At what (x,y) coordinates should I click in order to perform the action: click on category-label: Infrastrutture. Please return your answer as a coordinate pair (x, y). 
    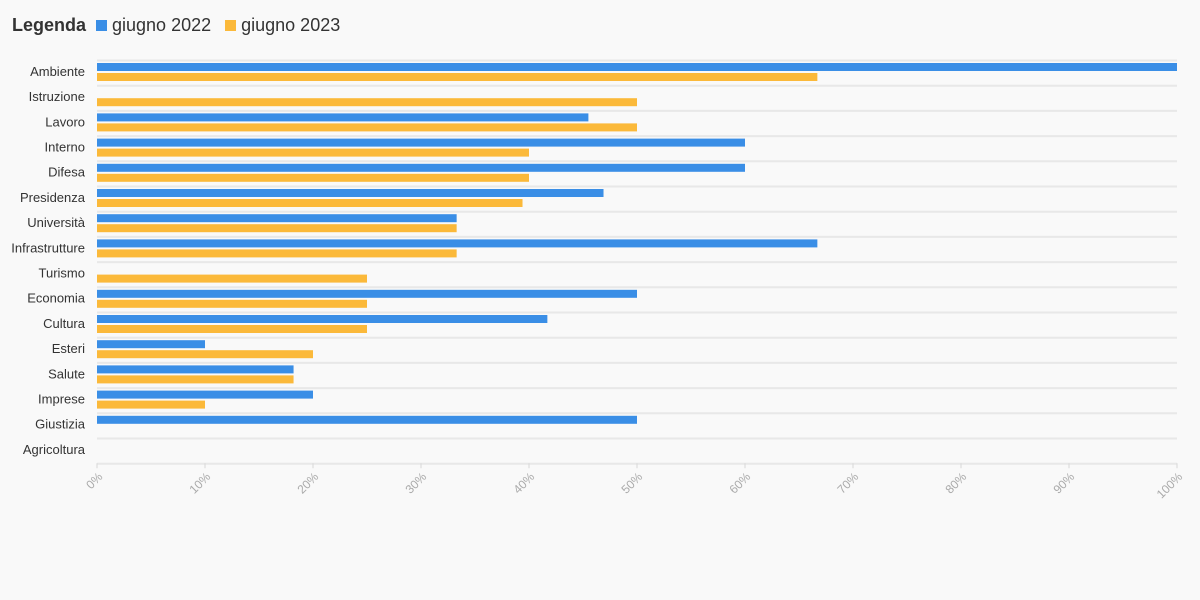
    Looking at the image, I should click on (48, 247).